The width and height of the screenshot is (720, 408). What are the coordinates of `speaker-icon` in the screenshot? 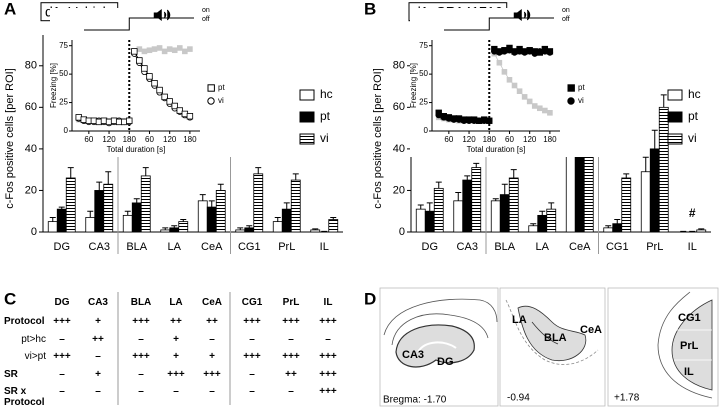 It's located at (522, 15).